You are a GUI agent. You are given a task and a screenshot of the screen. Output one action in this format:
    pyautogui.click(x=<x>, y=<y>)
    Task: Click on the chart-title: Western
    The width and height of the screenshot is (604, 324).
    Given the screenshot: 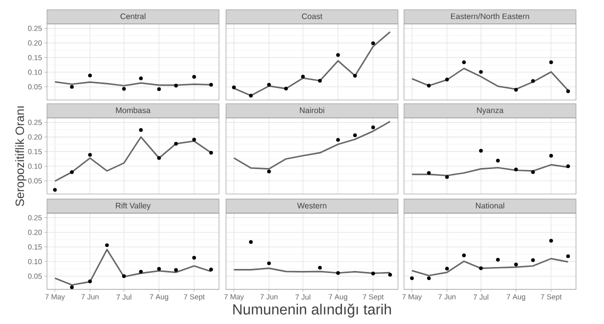 What is the action you would take?
    pyautogui.click(x=311, y=205)
    